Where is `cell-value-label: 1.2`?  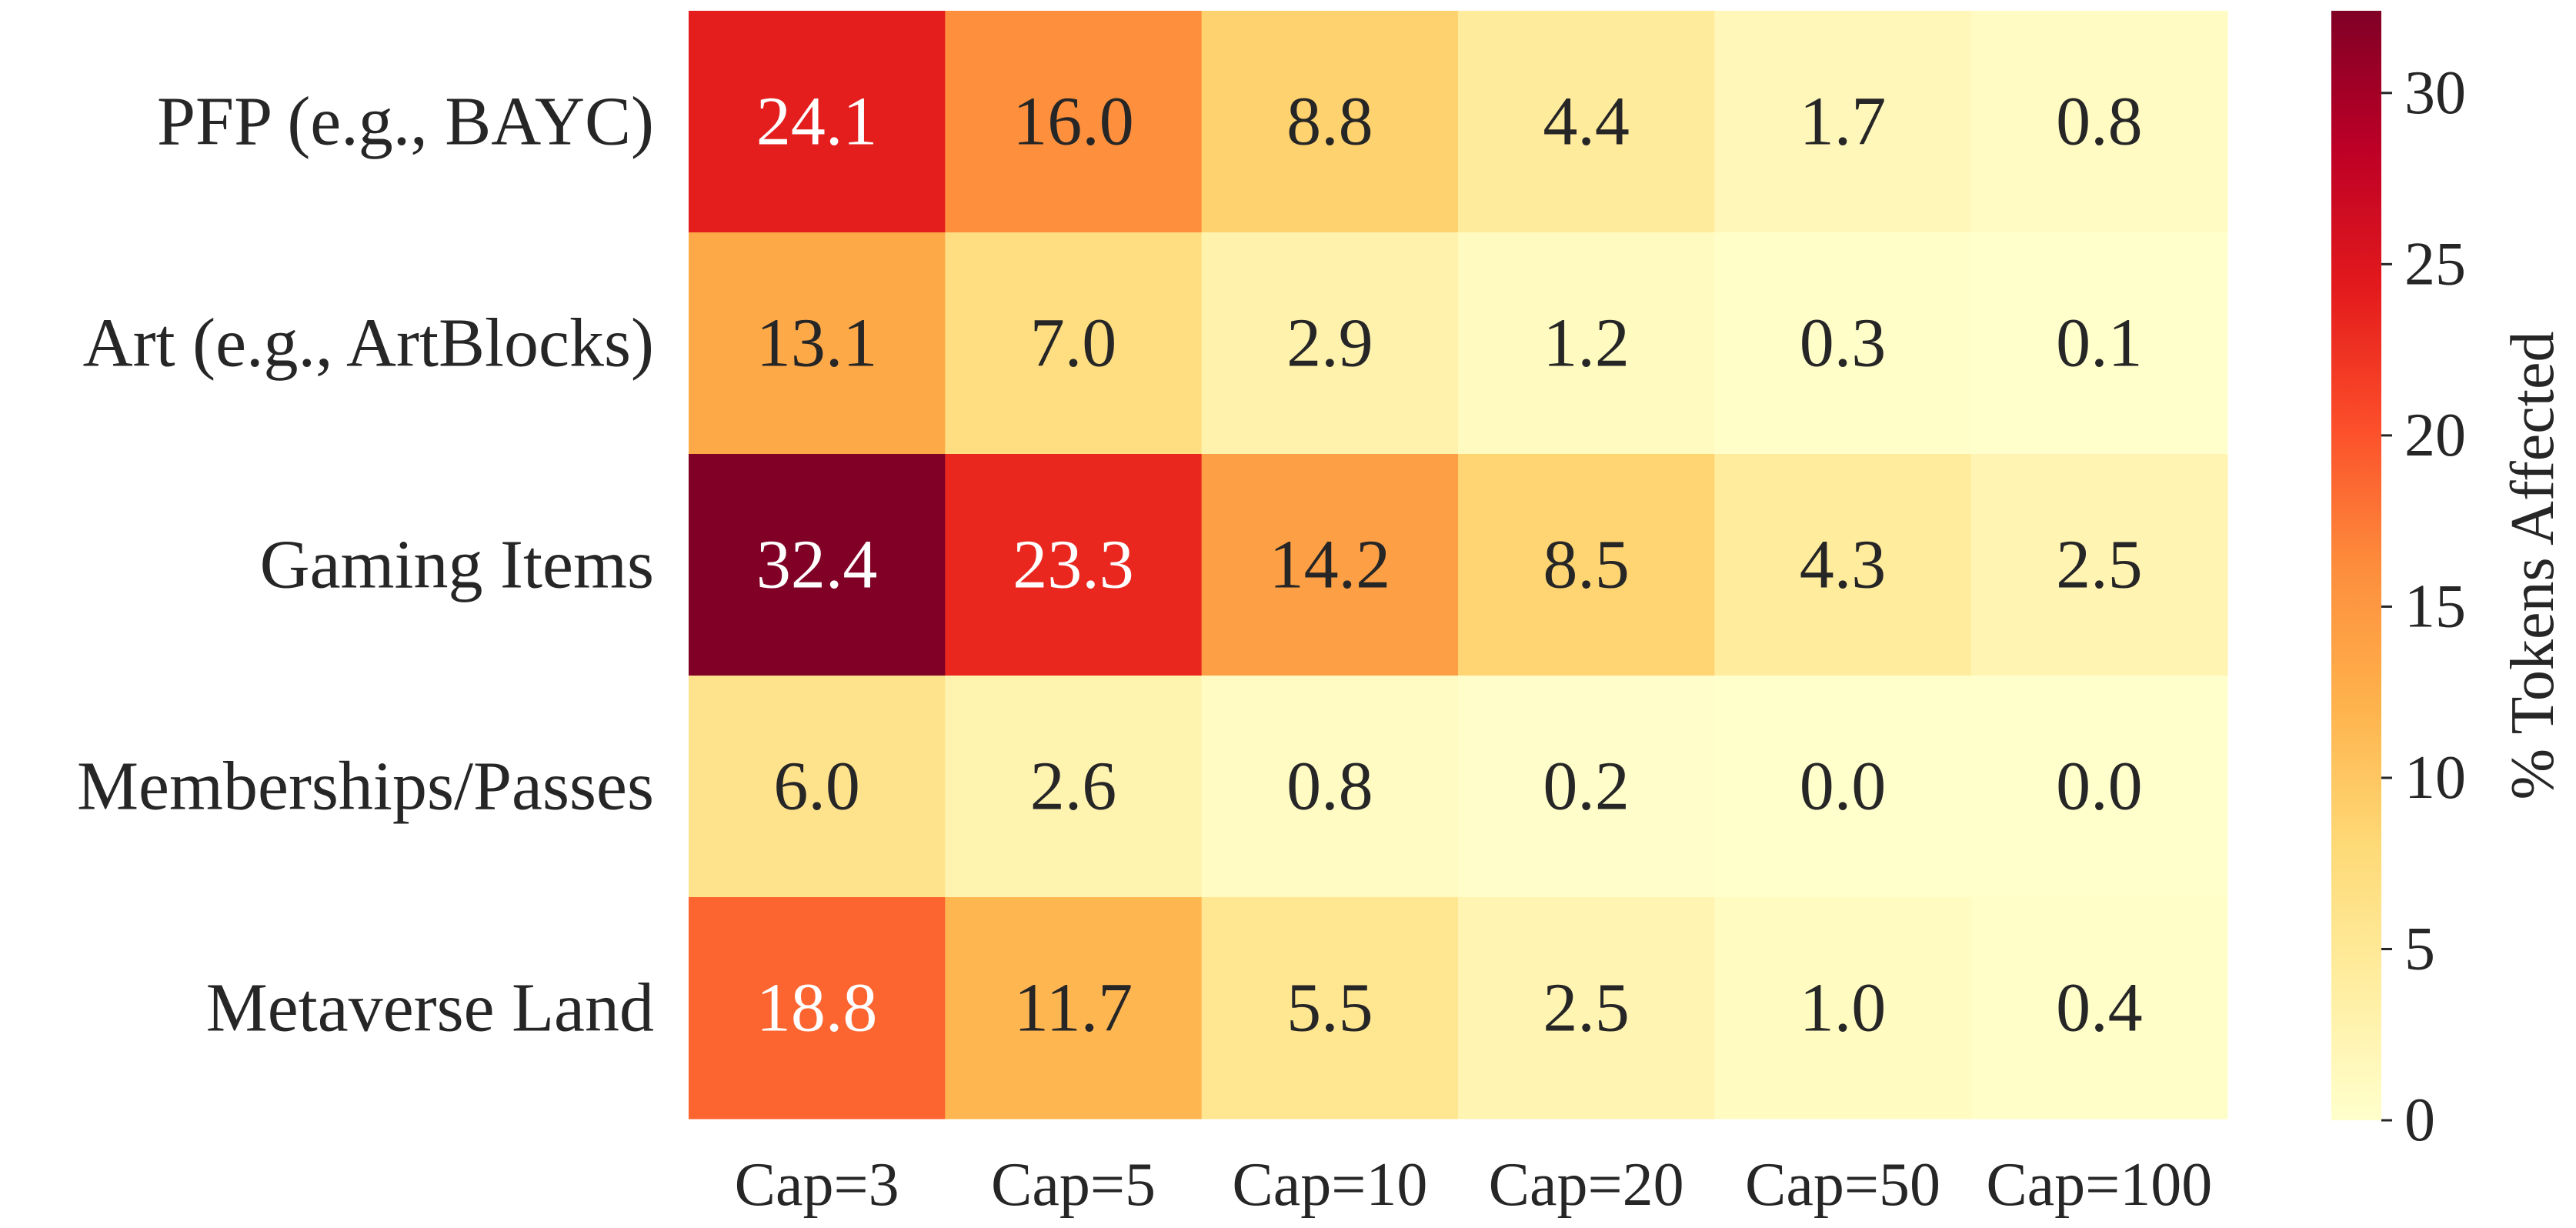
cell-value-label: 1.2 is located at coordinates (1586, 343).